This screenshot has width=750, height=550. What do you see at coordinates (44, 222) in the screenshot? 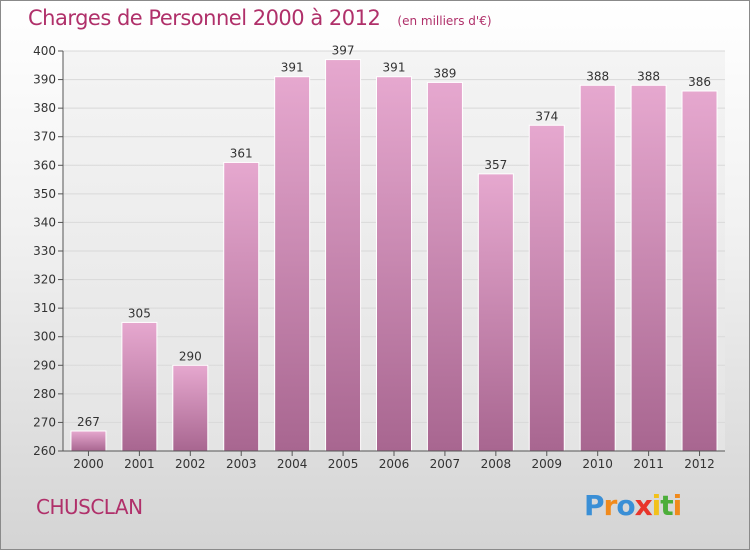
I see `y-tick-label: 340` at bounding box center [44, 222].